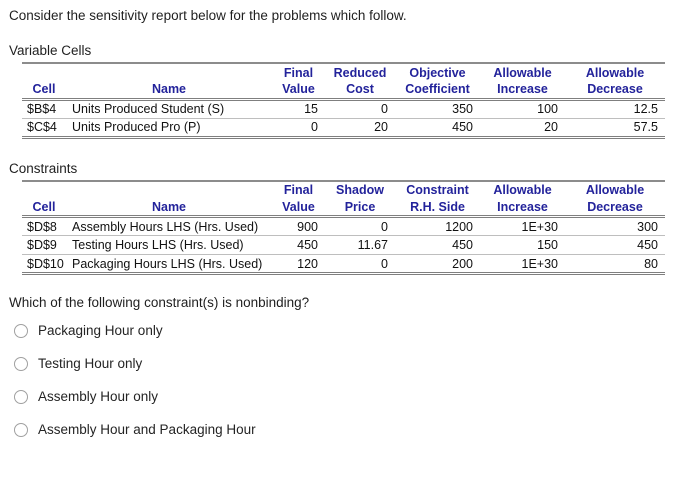 The height and width of the screenshot is (483, 680). Describe the element at coordinates (360, 72) in the screenshot. I see `header-cell: Reduced` at that location.